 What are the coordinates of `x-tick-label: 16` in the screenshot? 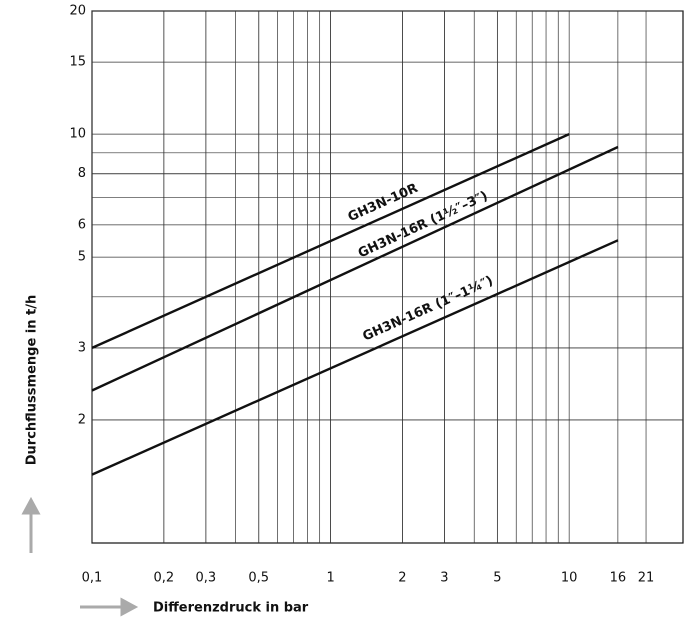 It's located at (618, 578).